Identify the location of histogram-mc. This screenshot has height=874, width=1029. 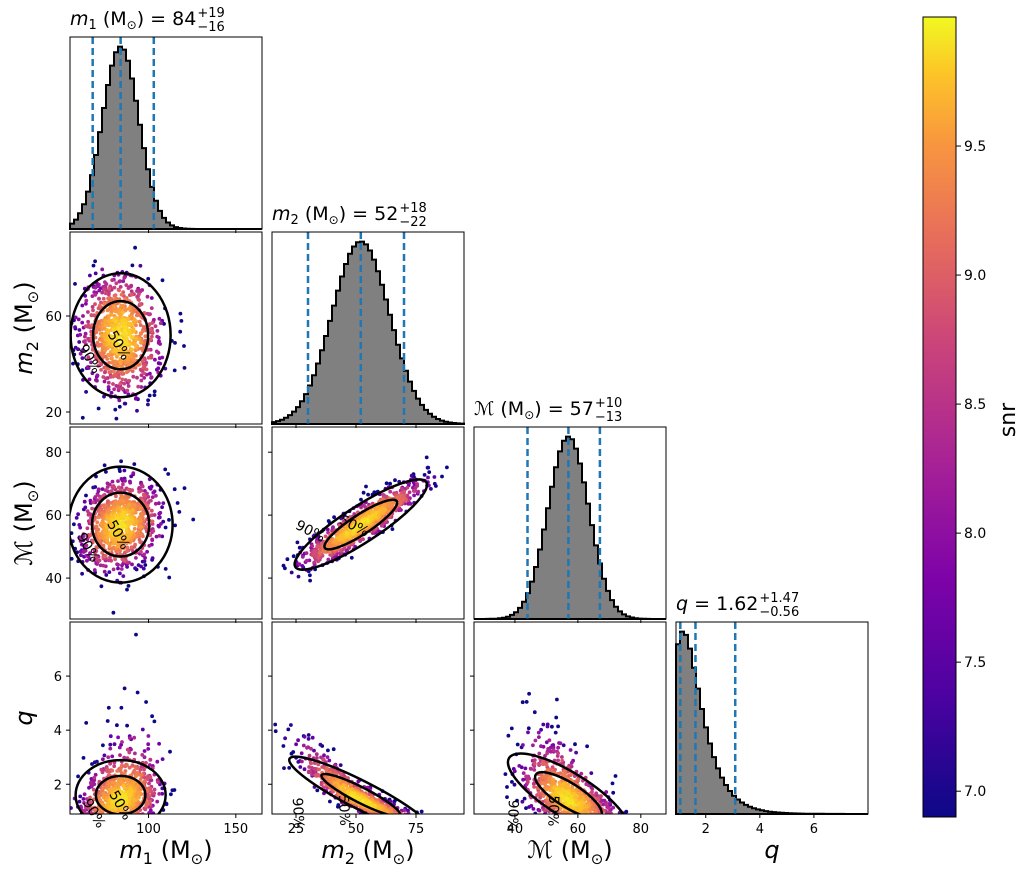
(570, 527).